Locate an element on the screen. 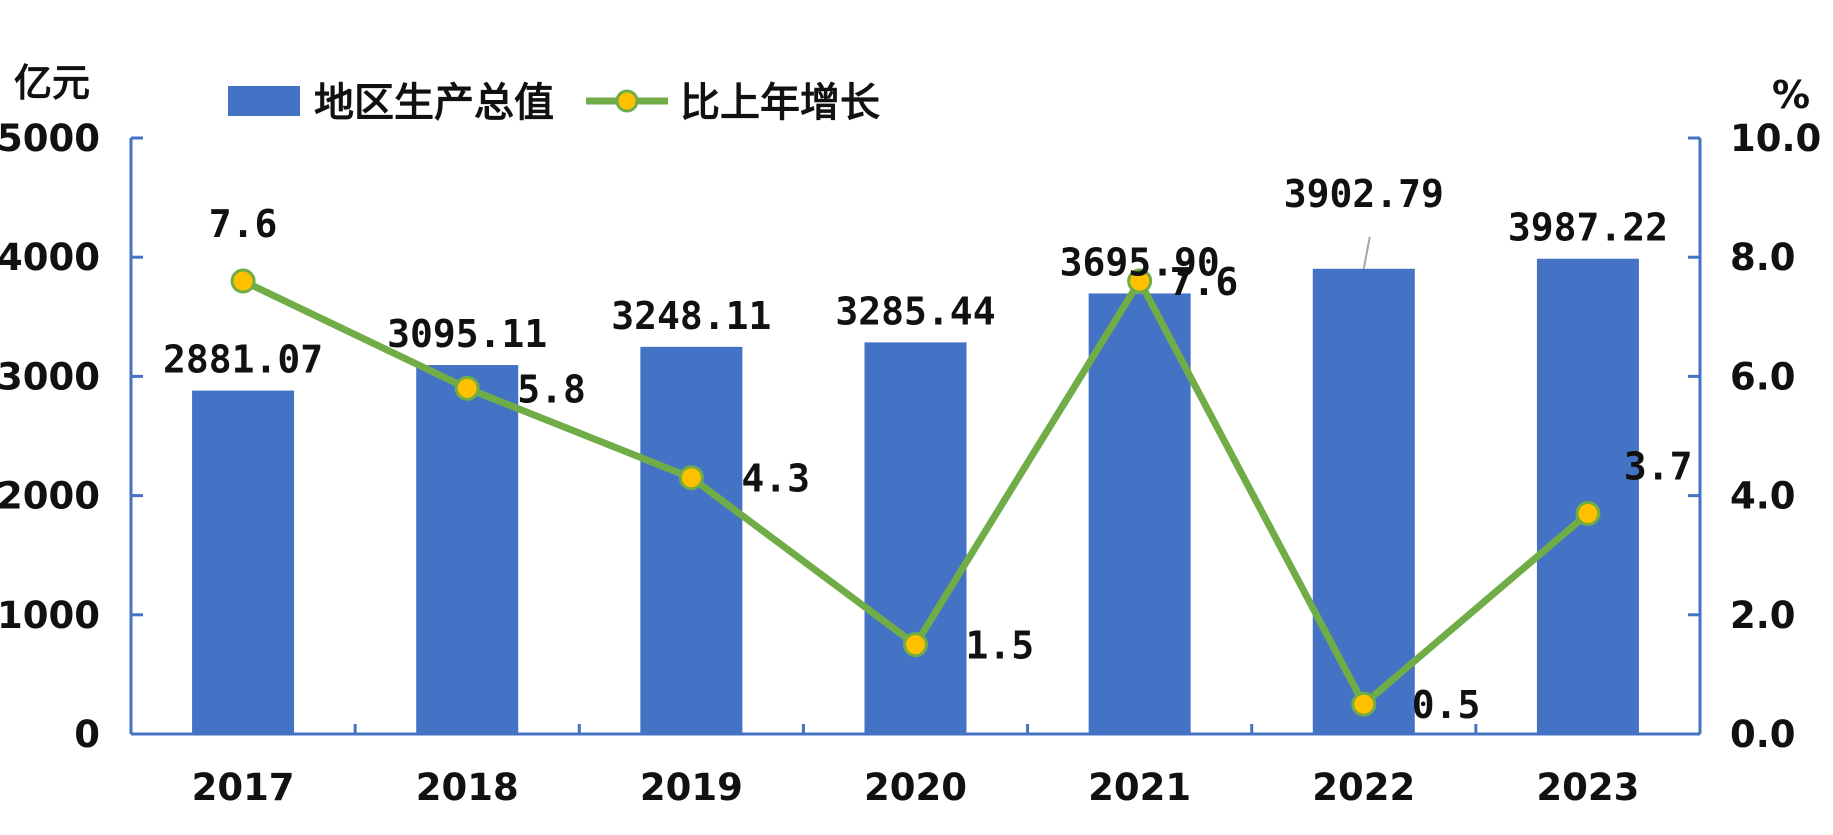 The image size is (1833, 835). bar-2020 is located at coordinates (915, 538).